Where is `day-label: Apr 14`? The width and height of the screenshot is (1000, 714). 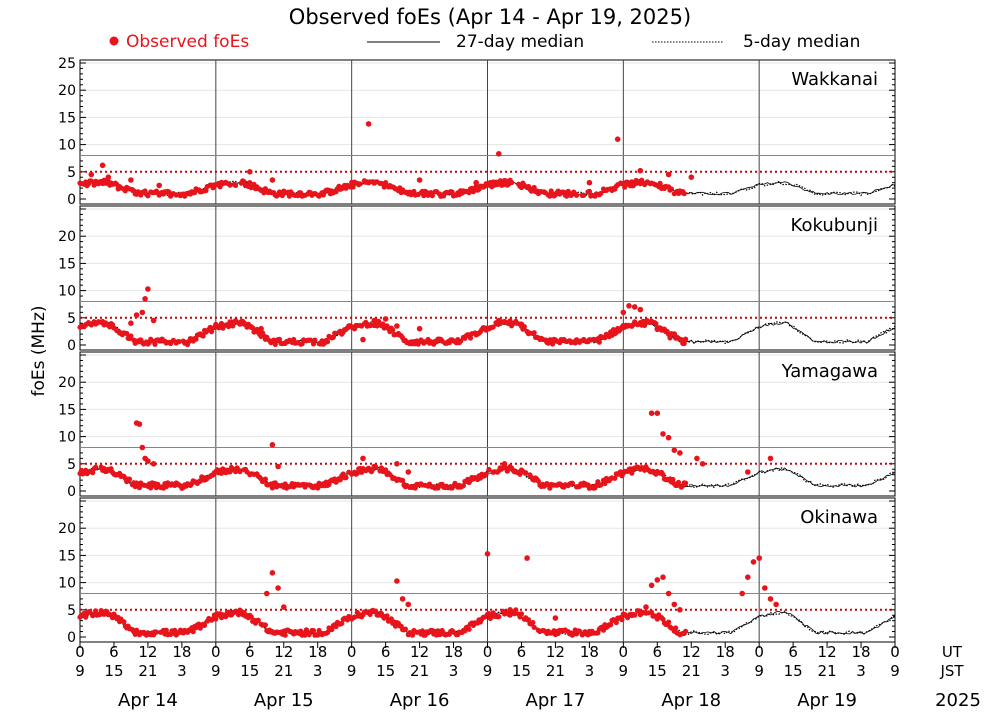
day-label: Apr 14 is located at coordinates (148, 700).